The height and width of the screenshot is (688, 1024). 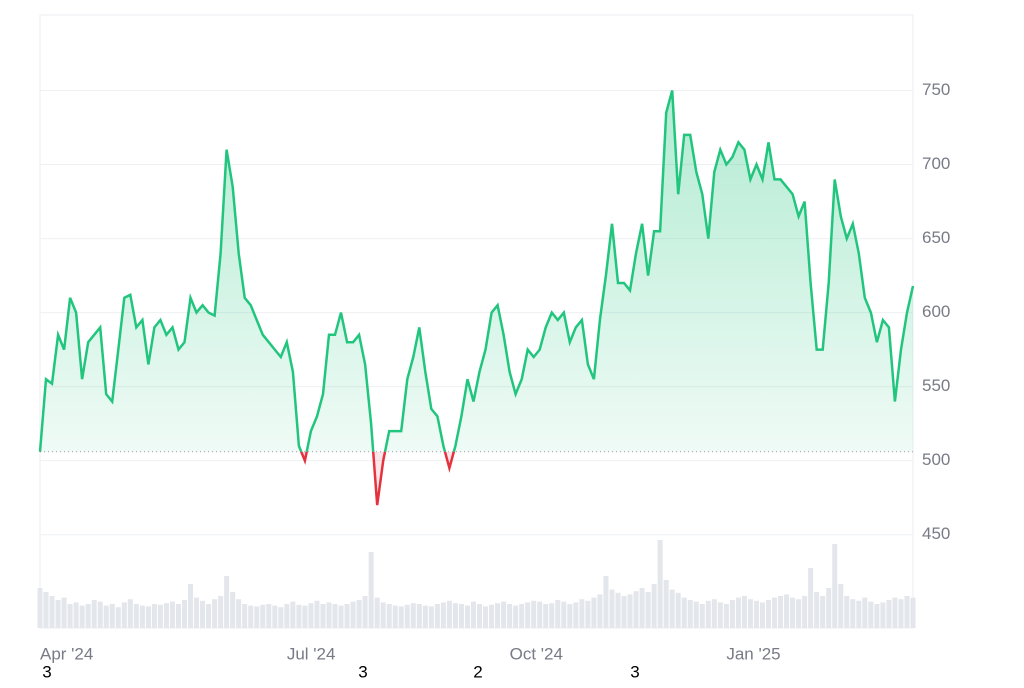 I want to click on y-tick-label: 500, so click(x=936, y=459).